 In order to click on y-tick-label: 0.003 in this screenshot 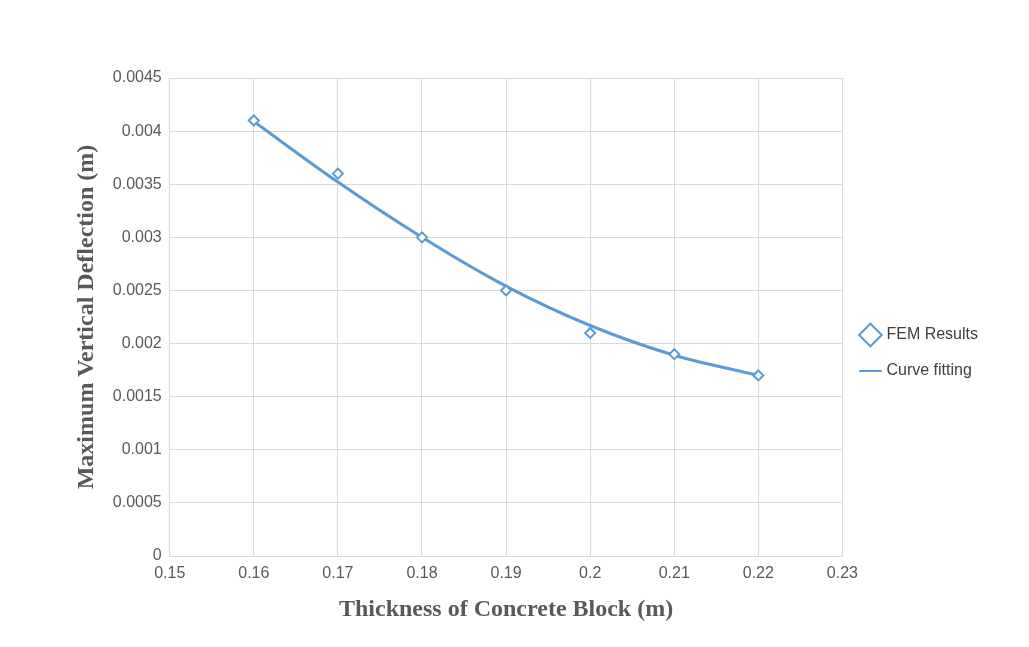, I will do `click(141, 236)`.